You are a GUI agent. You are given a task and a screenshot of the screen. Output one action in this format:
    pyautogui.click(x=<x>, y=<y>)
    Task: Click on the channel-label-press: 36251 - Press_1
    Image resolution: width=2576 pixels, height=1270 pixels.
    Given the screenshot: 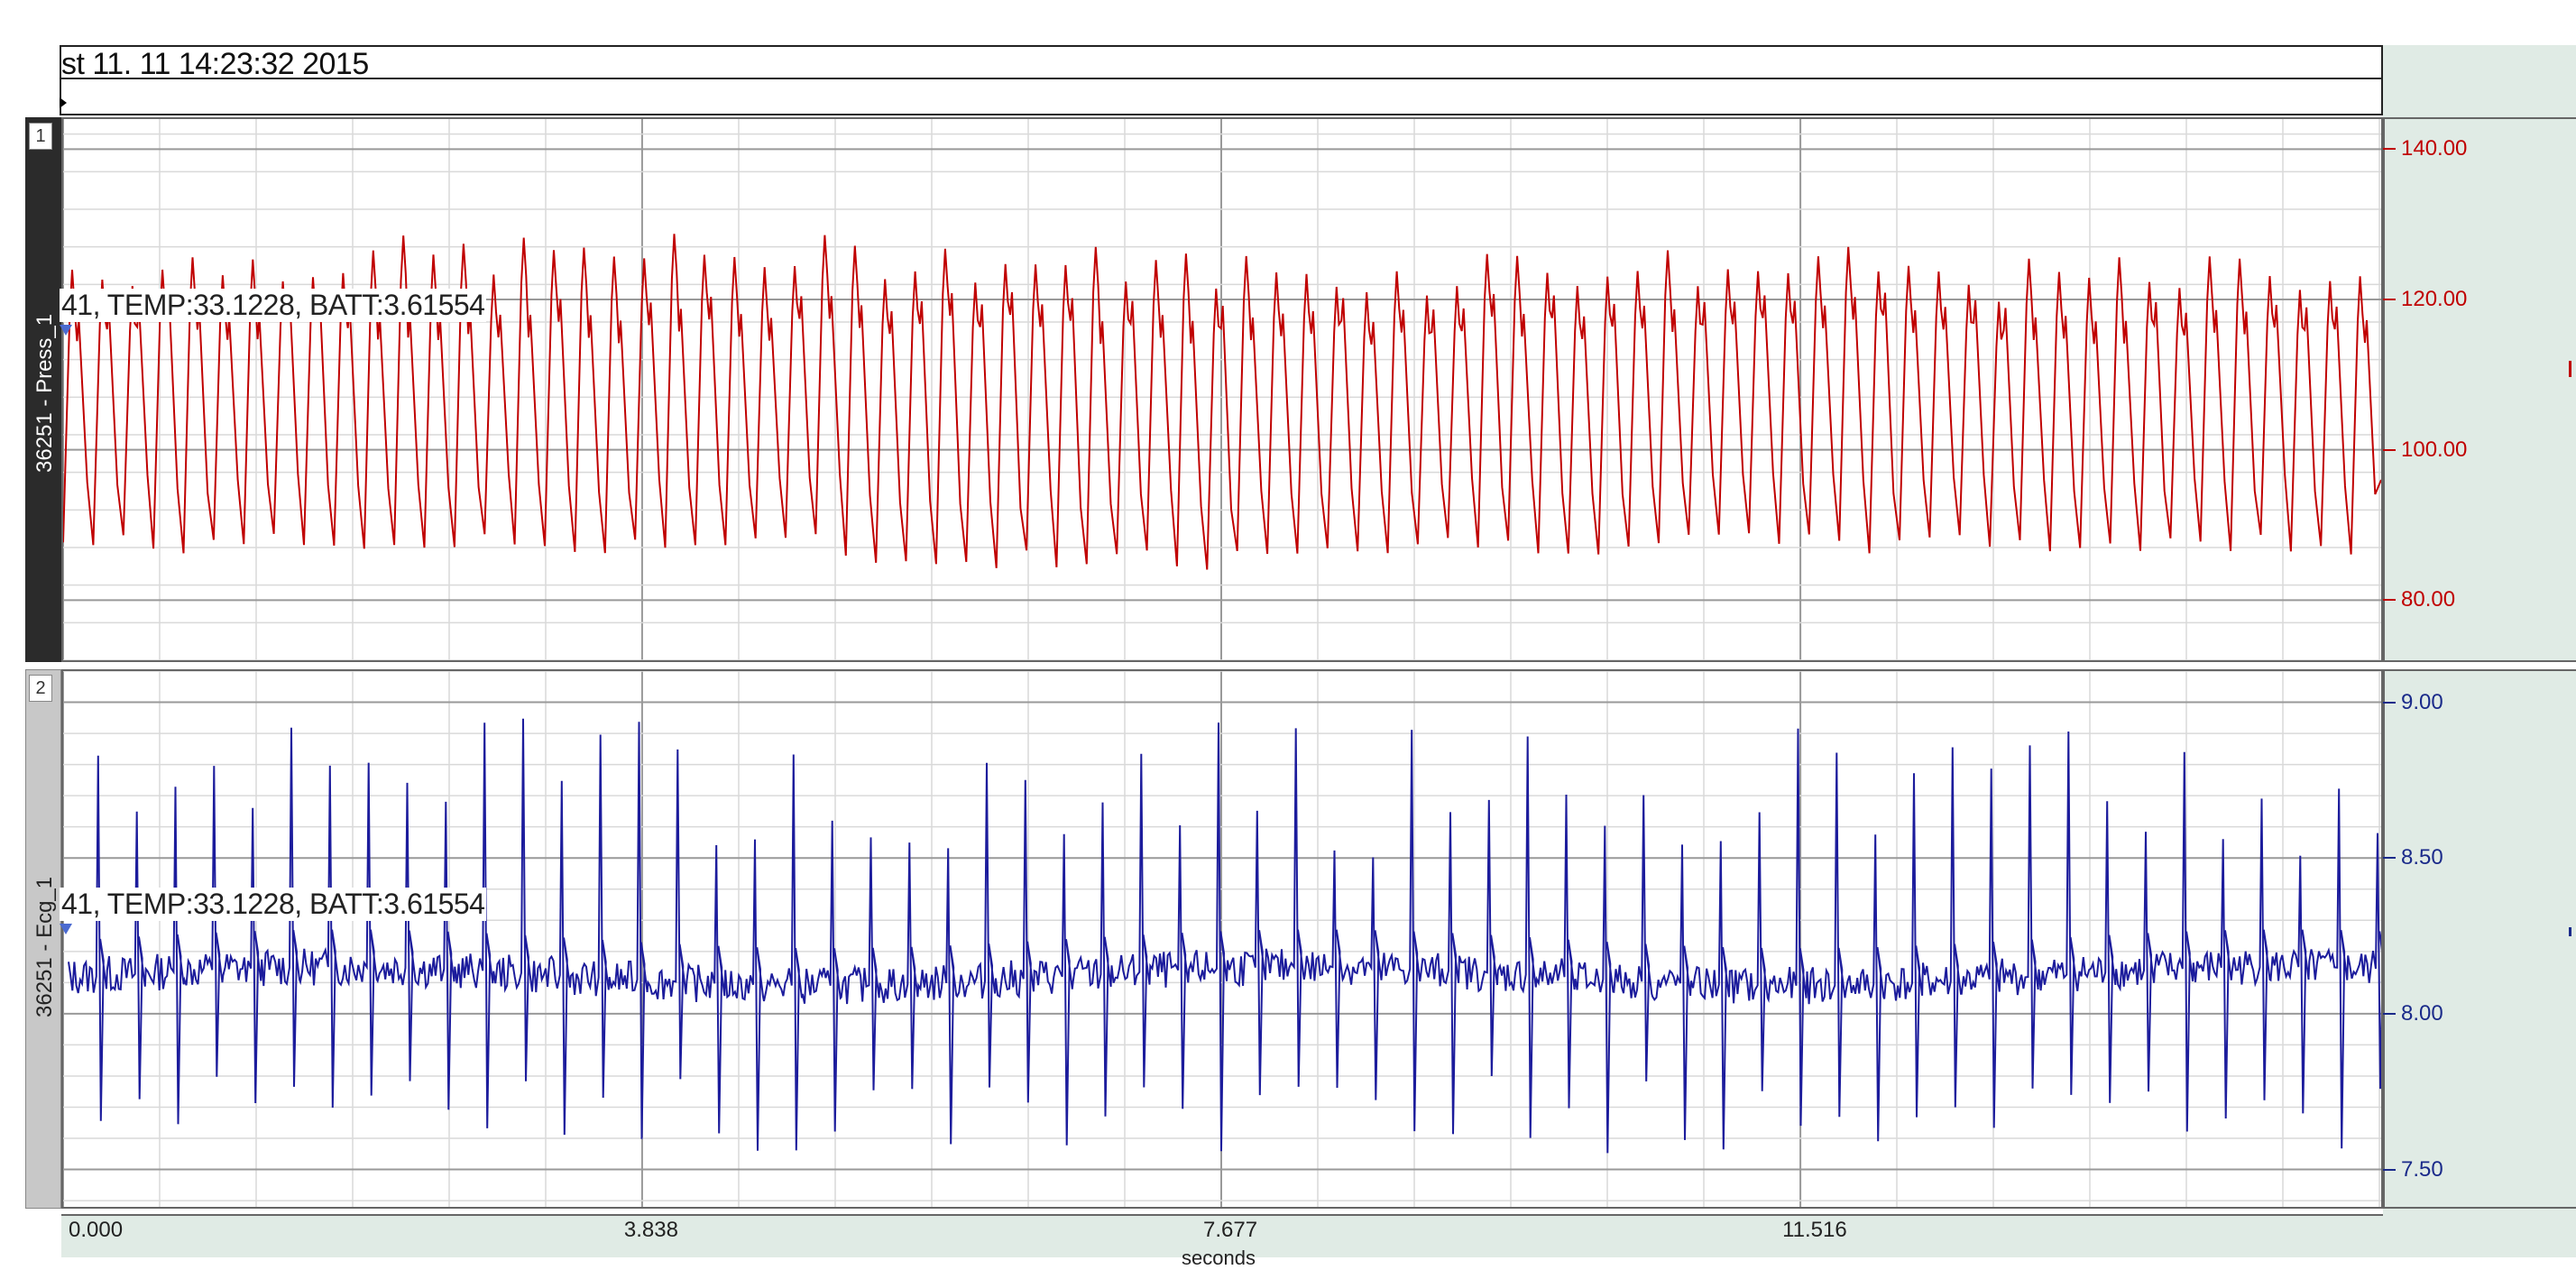 What is the action you would take?
    pyautogui.click(x=44, y=393)
    